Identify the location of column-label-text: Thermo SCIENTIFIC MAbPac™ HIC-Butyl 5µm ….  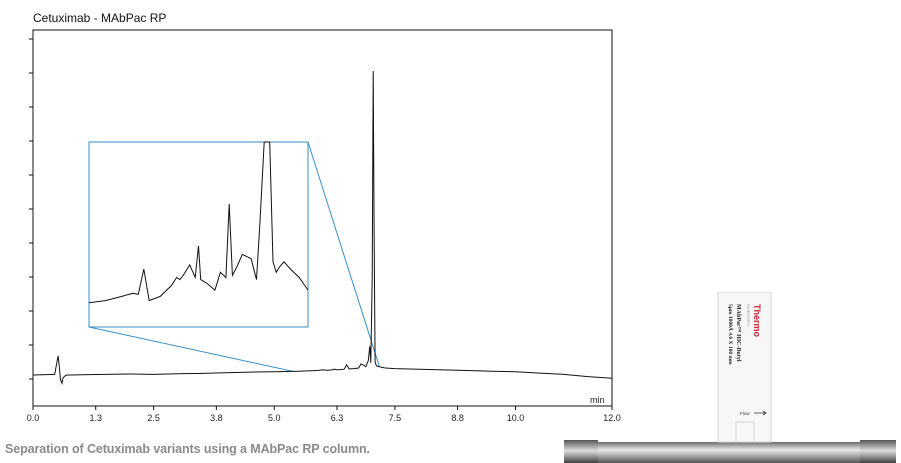
(744, 334).